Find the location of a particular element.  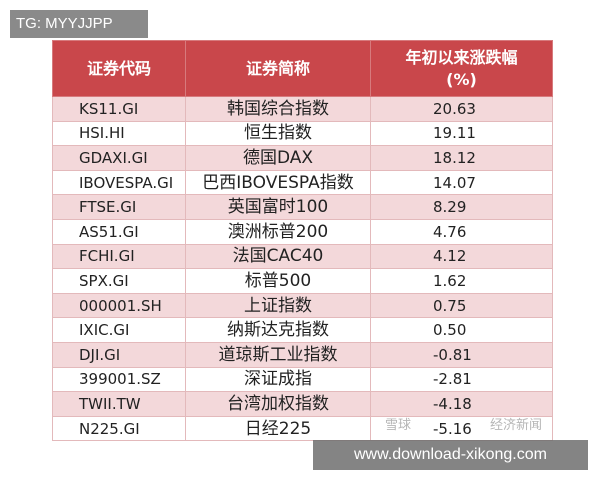

table-cell: 英国富时100 is located at coordinates (278, 207).